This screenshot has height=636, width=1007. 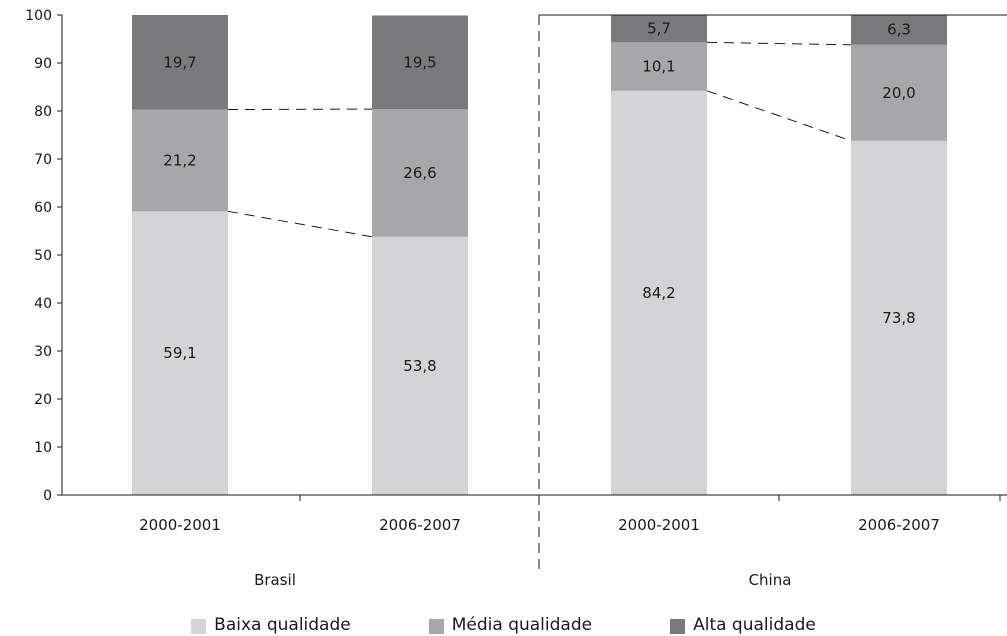 I want to click on legend-item-baixa: Baixa qualidade, so click(x=271, y=625).